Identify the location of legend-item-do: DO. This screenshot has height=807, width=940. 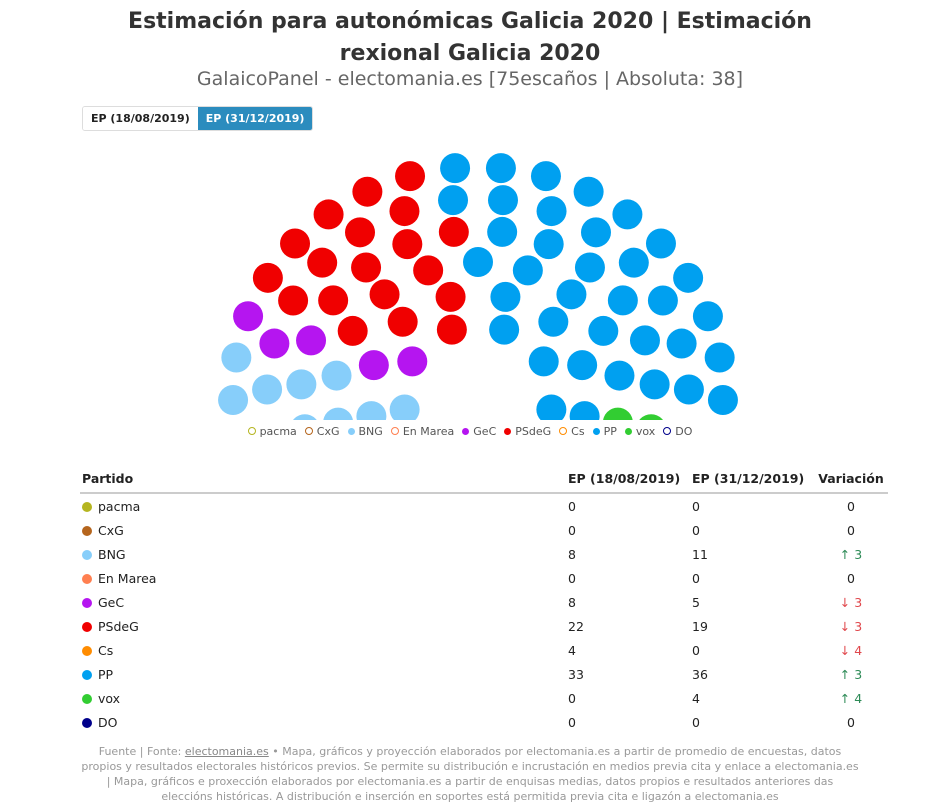
(677, 431).